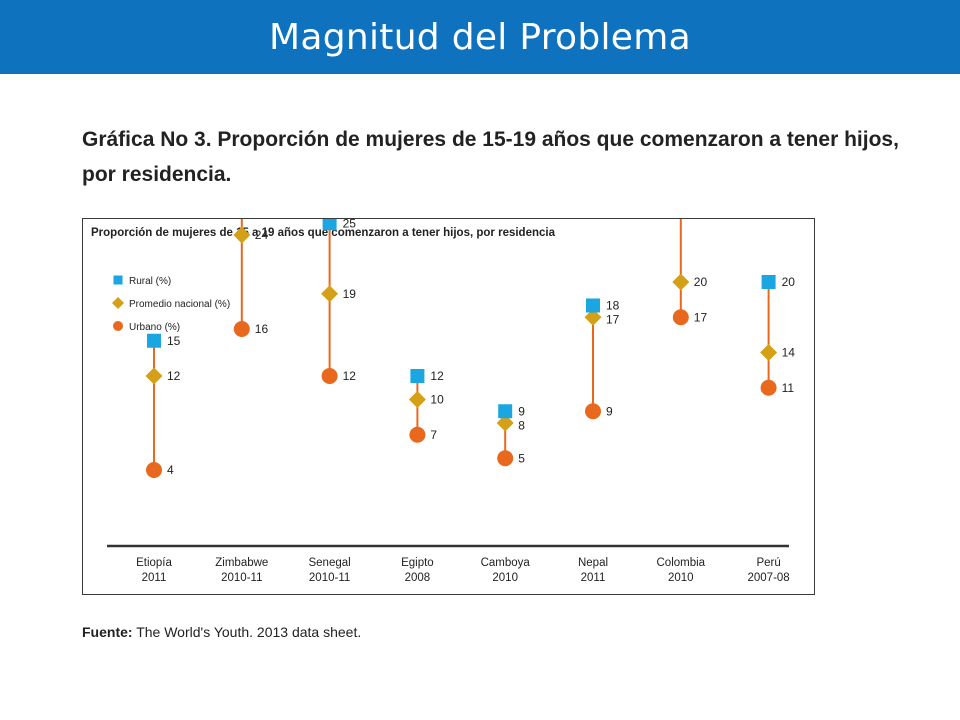 The image size is (960, 720). I want to click on legend-label: Promedio nacional (%), so click(179, 304).